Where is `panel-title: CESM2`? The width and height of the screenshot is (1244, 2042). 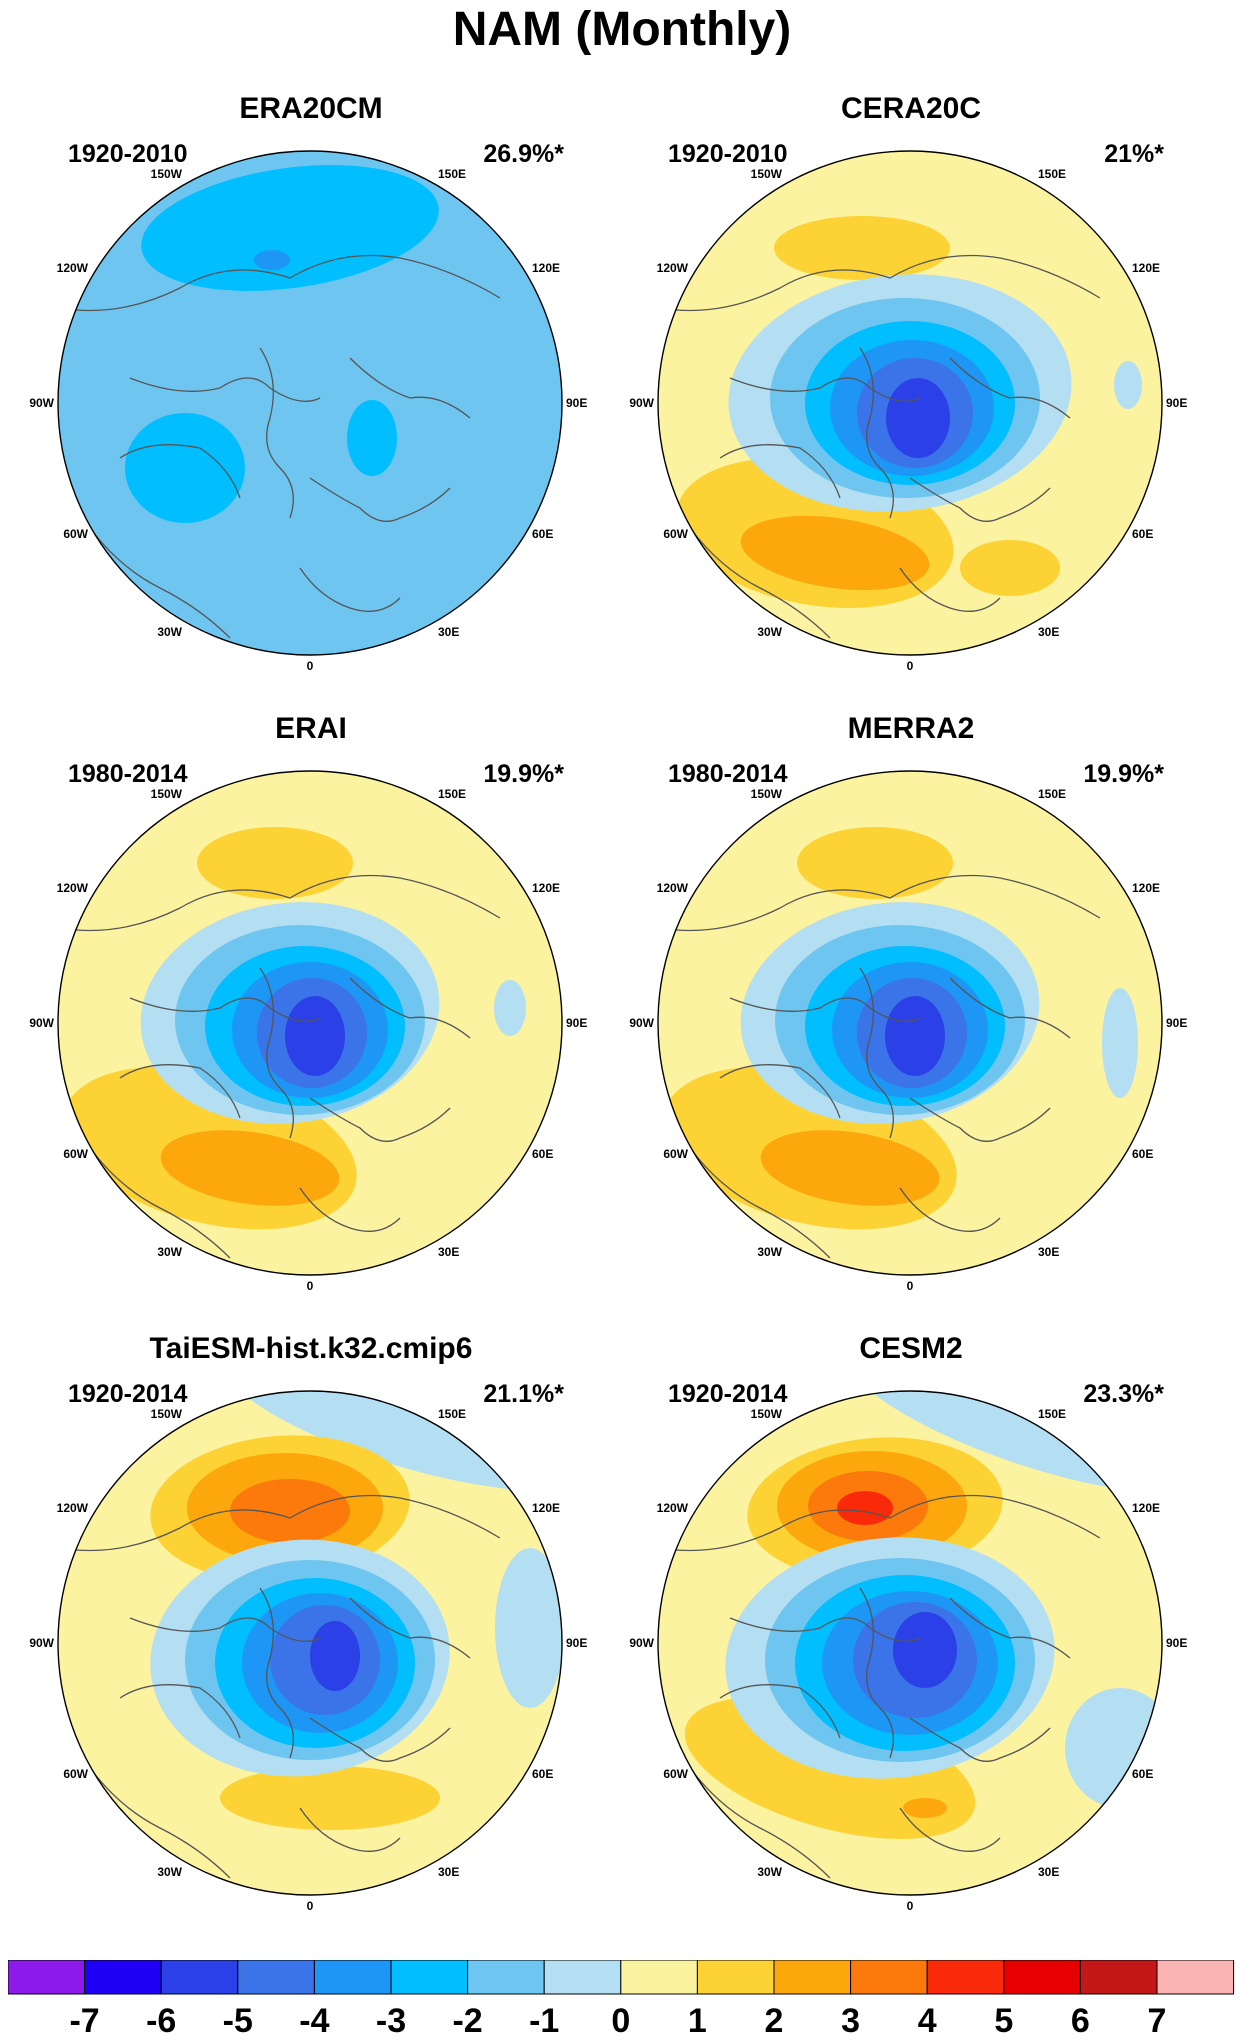 panel-title: CESM2 is located at coordinates (911, 1348).